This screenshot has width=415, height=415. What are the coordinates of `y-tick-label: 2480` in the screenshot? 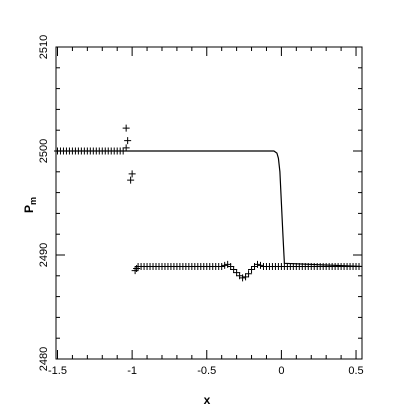 It's located at (44, 359).